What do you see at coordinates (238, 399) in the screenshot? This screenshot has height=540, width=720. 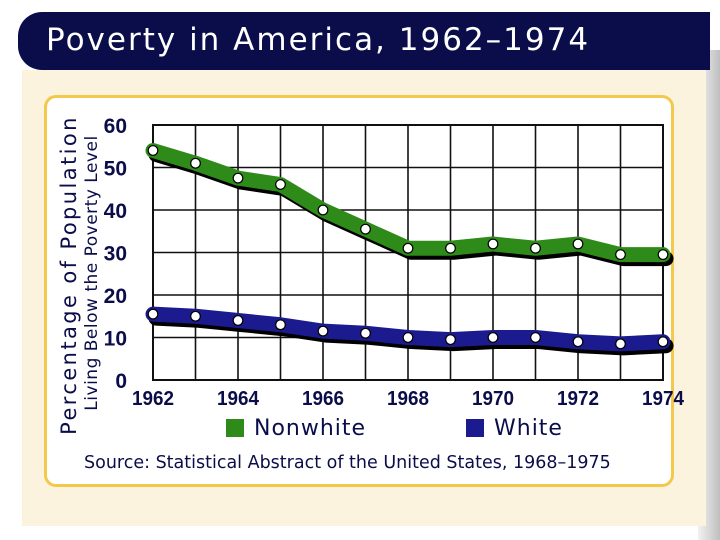 I see `x-tick-label: 1964` at bounding box center [238, 399].